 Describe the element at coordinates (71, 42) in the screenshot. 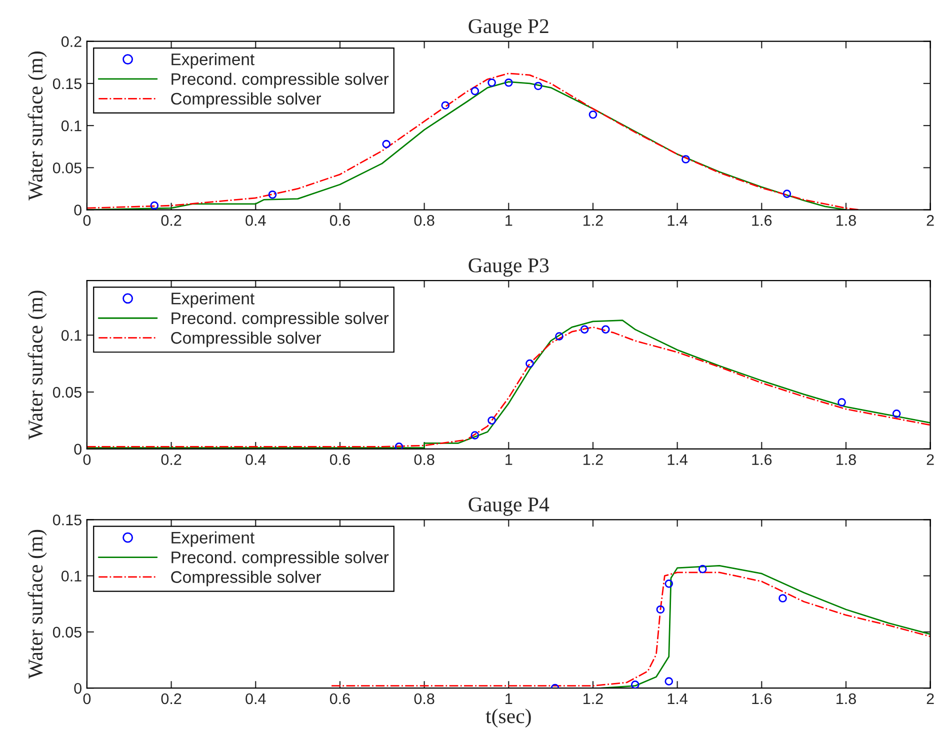

I see `y-tick-label: 0.2` at that location.